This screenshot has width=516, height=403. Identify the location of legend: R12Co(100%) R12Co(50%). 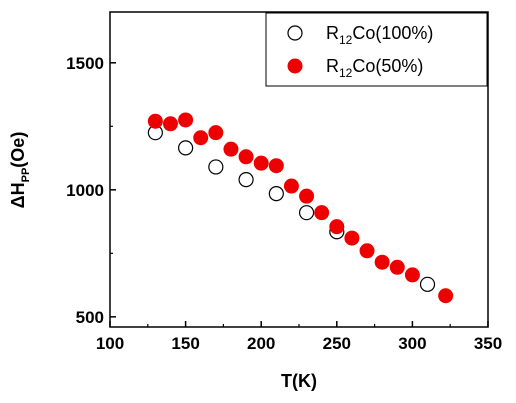
(376, 49).